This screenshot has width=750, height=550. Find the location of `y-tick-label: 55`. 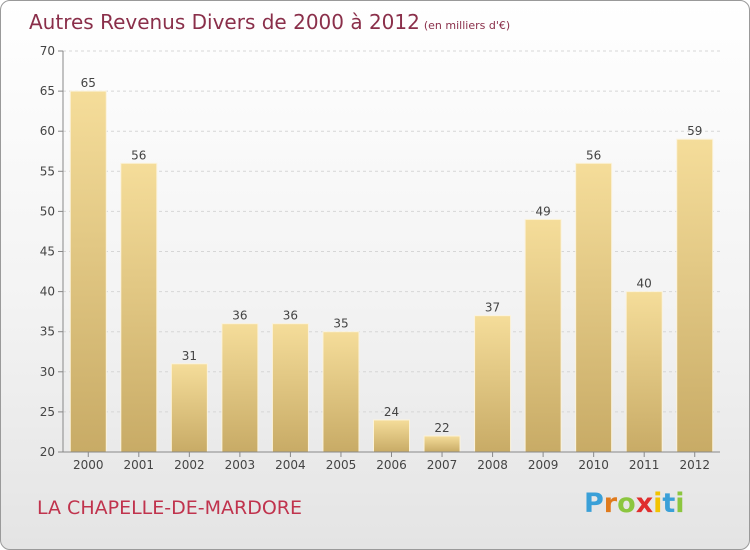

y-tick-label: 55 is located at coordinates (47, 171).